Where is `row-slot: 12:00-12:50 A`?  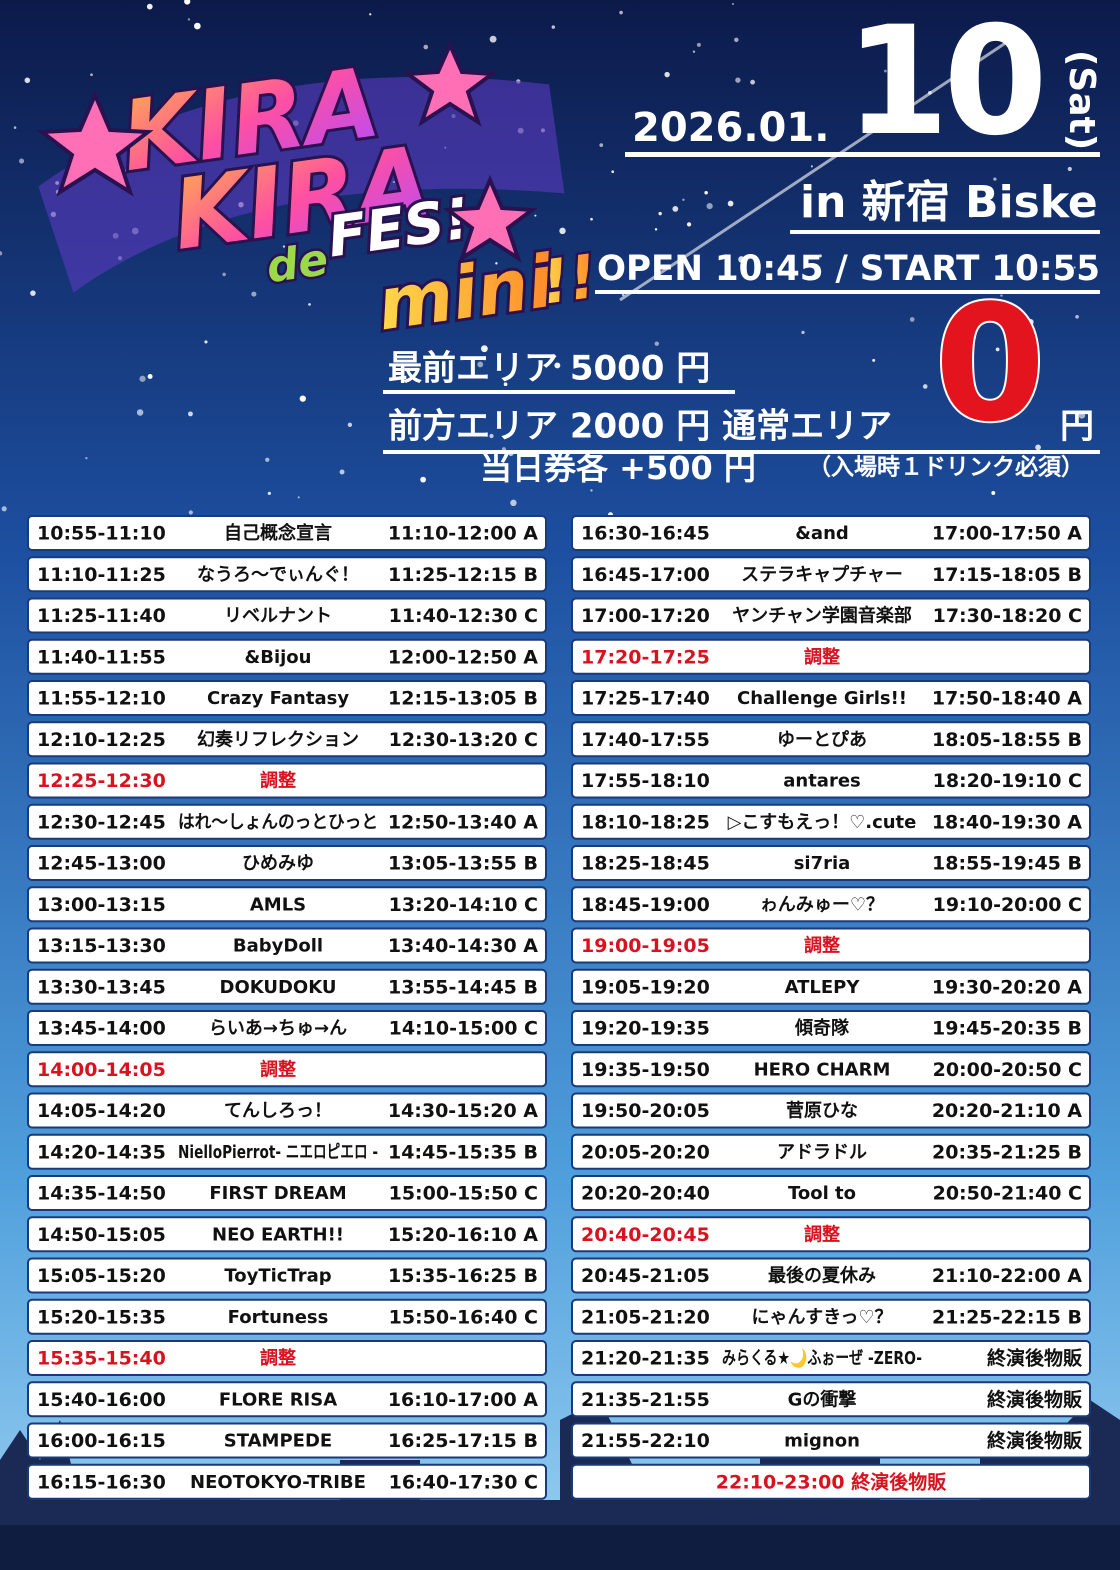
row-slot: 12:00-12:50 A is located at coordinates (463, 657).